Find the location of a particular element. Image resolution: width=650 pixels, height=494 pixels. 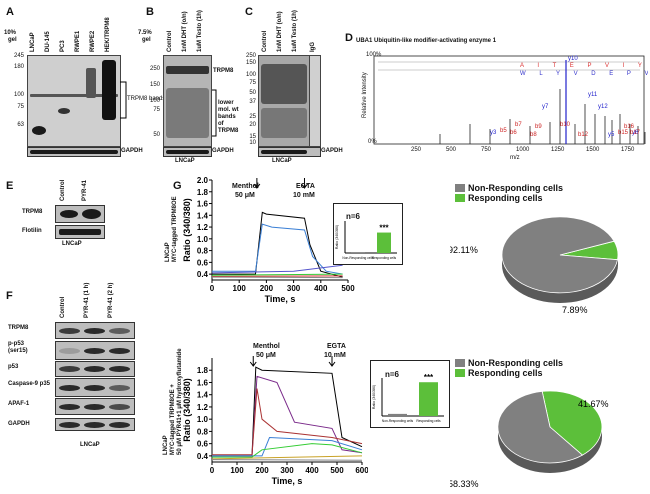

x-tick-label: 200 is located at coordinates (262, 470).